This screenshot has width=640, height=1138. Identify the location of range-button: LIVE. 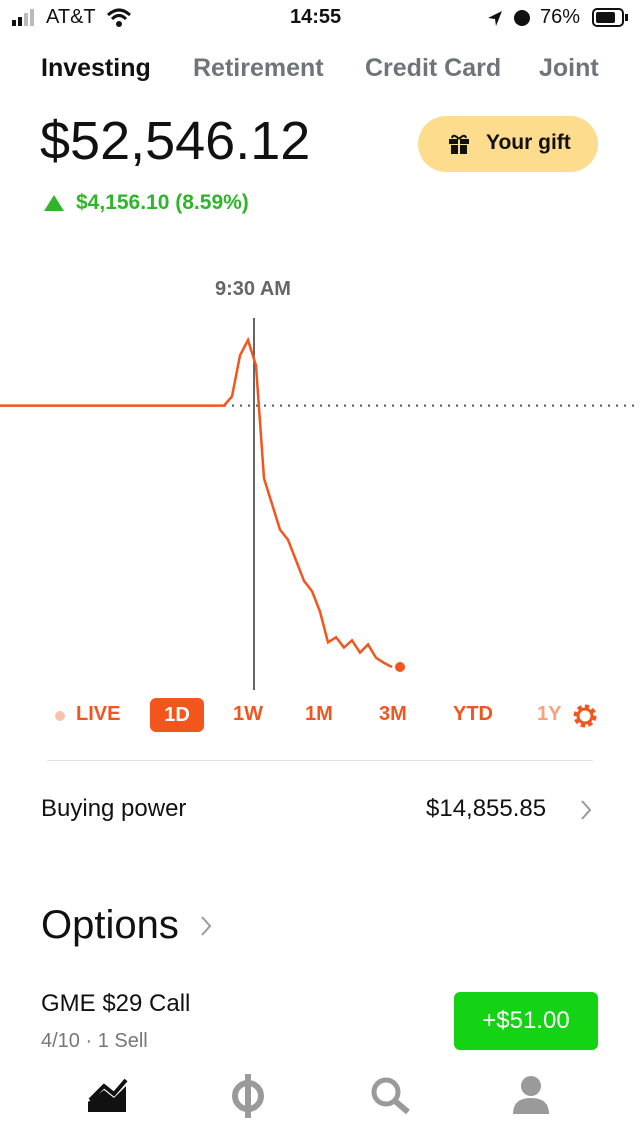
(98, 714).